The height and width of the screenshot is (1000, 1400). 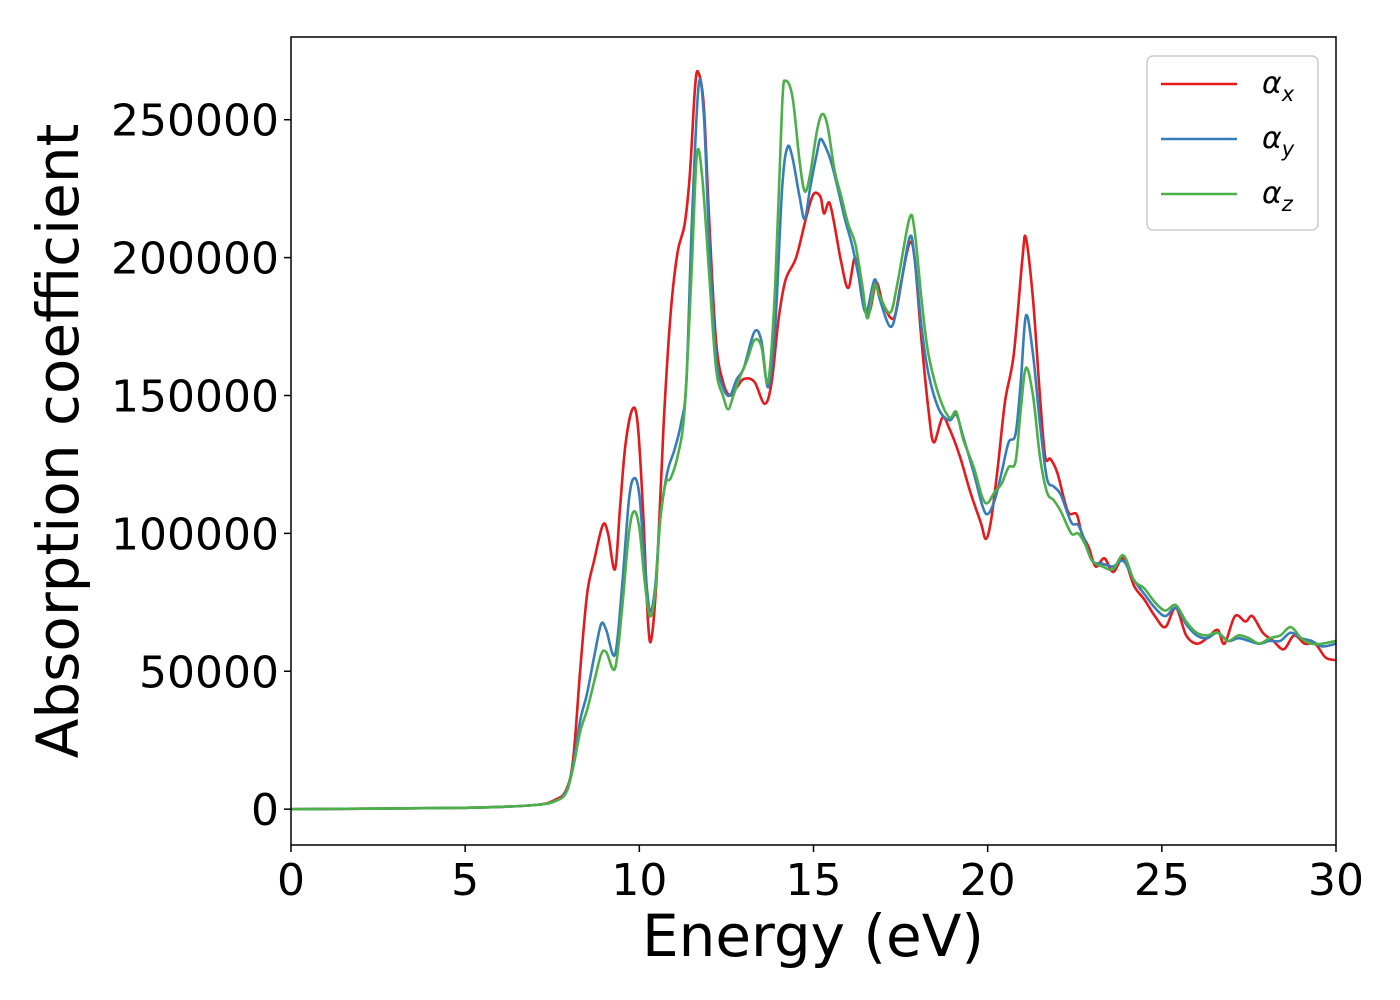 I want to click on y-axis: 0 50000 100000 150000 200000 250000, so click(x=201, y=466).